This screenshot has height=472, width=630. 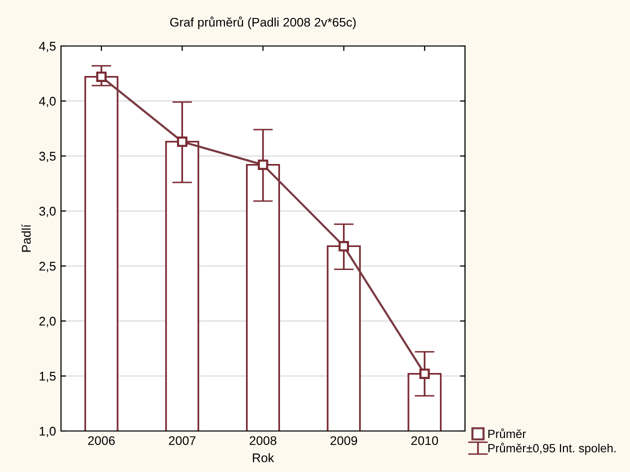 I want to click on y-tick-label: 2,5, so click(x=47, y=267).